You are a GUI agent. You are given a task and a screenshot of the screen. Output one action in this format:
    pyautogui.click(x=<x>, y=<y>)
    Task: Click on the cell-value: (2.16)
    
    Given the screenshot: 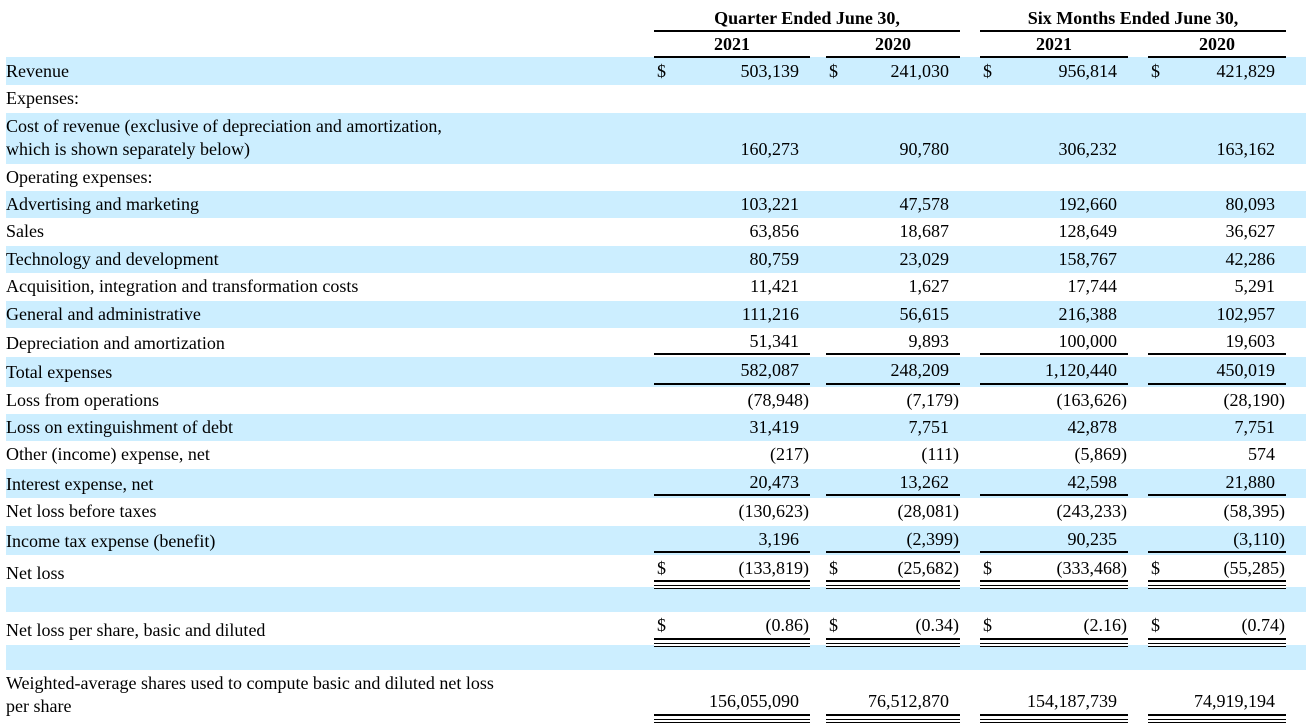 What is the action you would take?
    pyautogui.click(x=1105, y=625)
    